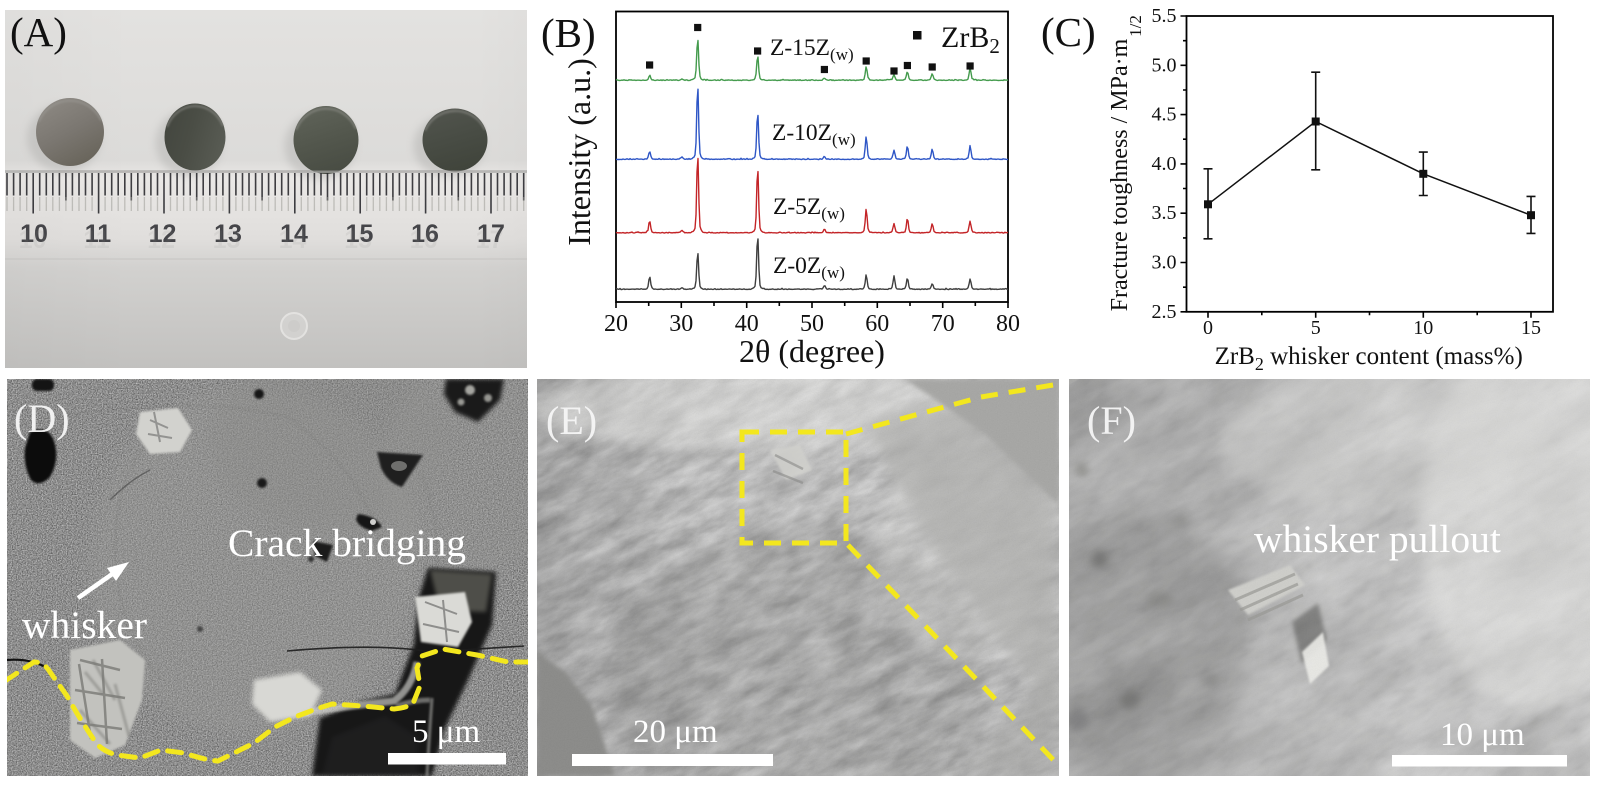 The height and width of the screenshot is (788, 1600). Describe the element at coordinates (1316, 328) in the screenshot. I see `svg-text: 5` at that location.